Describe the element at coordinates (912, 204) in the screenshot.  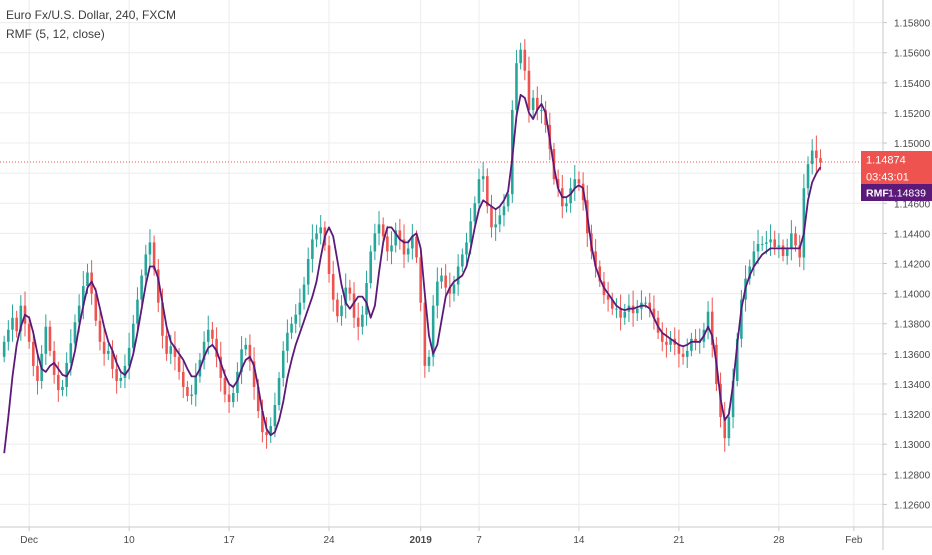
I see `y-tick-label: 1.14600` at that location.